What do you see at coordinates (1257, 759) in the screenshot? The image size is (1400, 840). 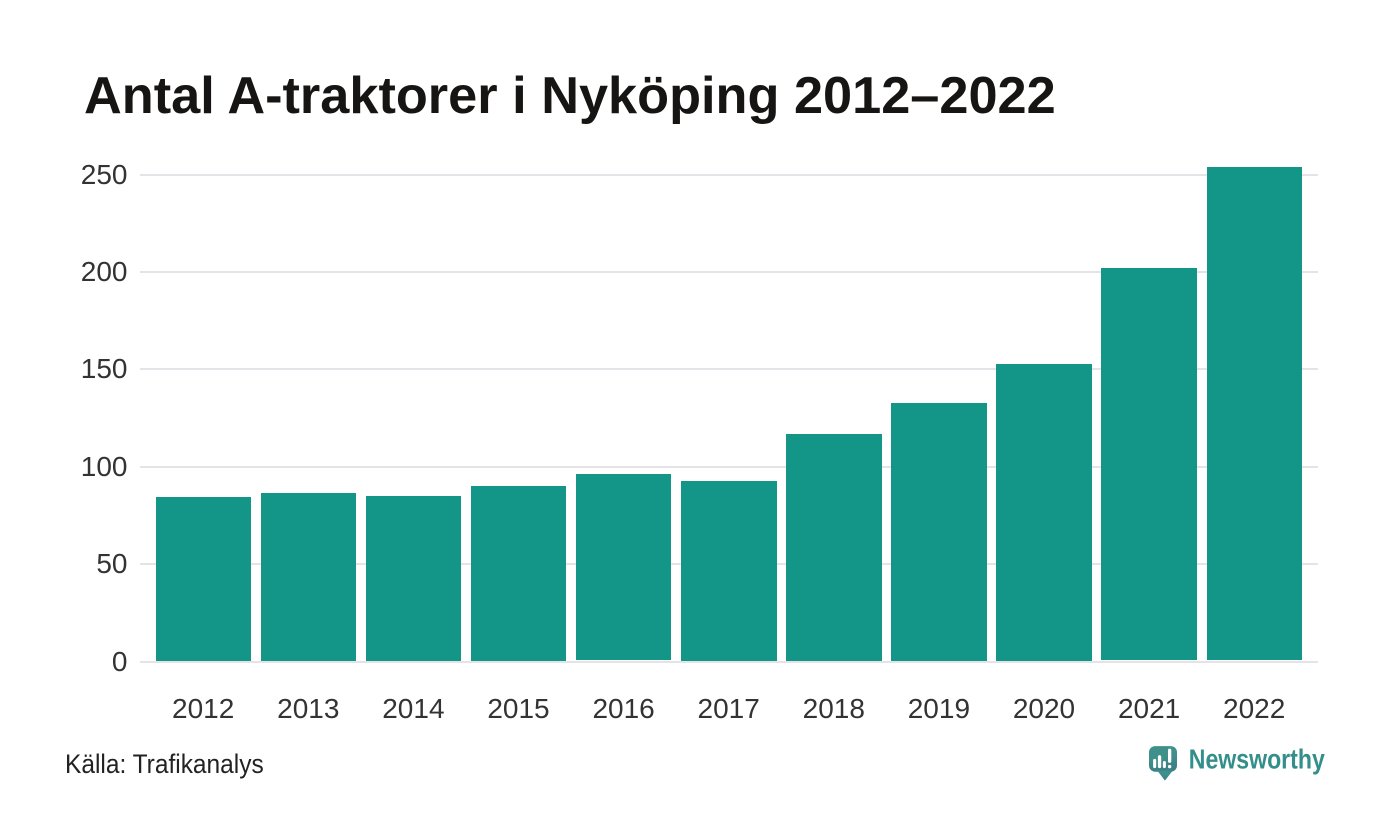 I see `svg-text: Newsworthy` at bounding box center [1257, 759].